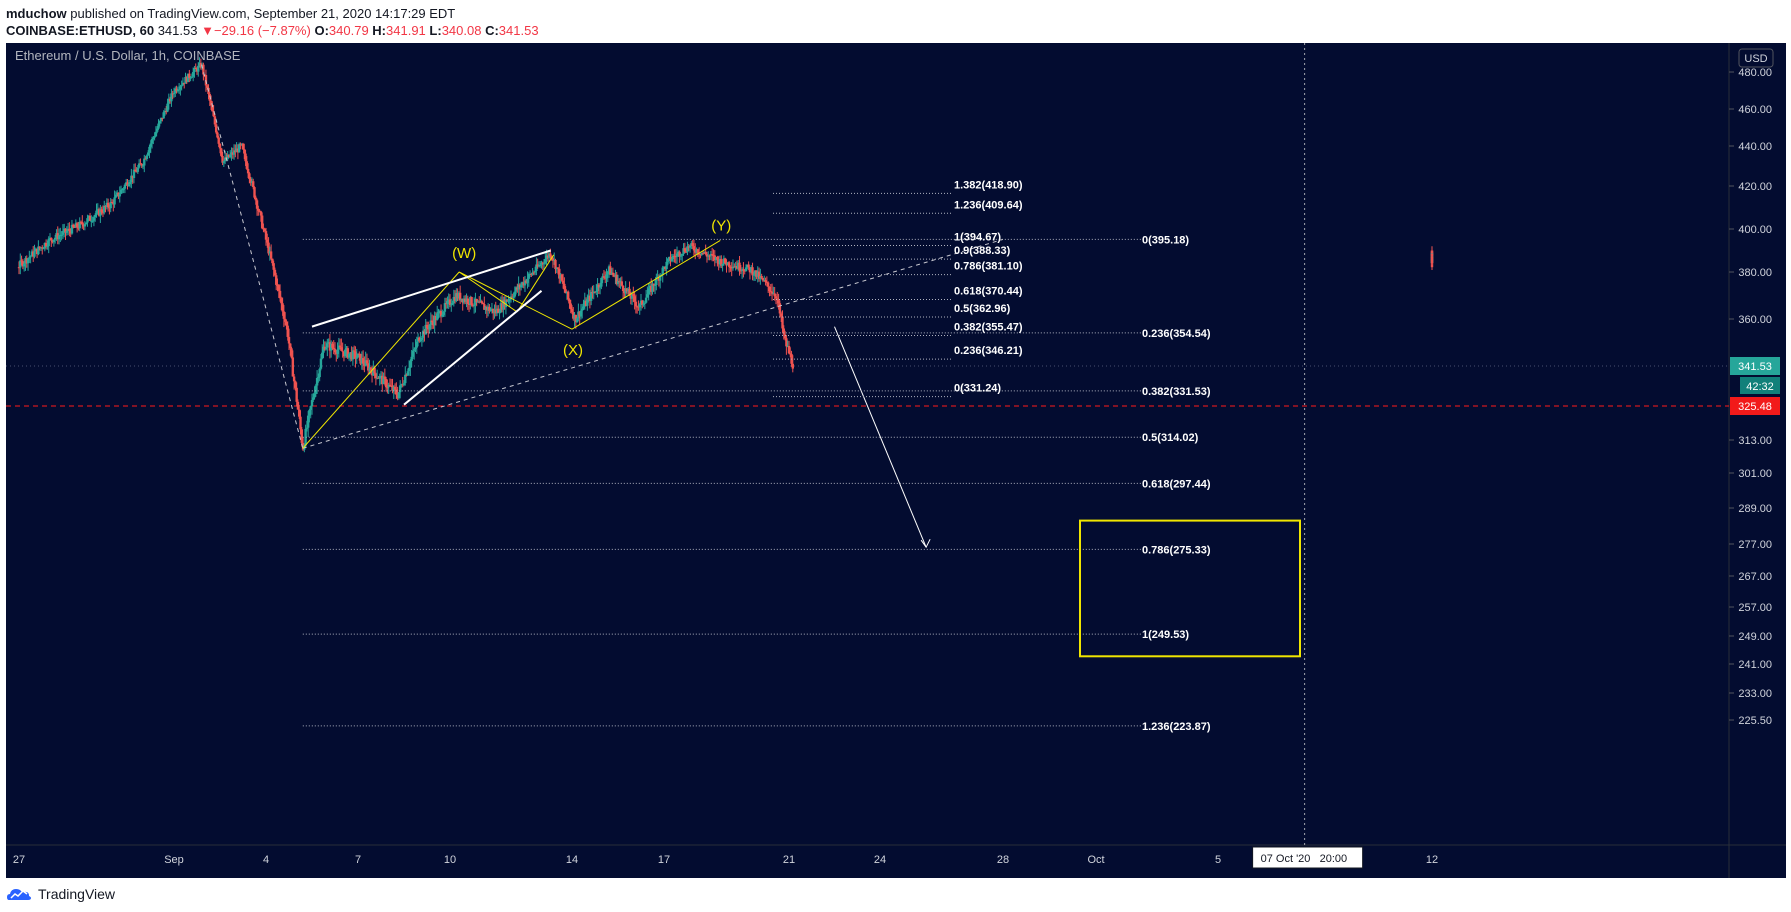 The image size is (1791, 912). I want to click on tradingview-logo: TradingView, so click(60, 894).